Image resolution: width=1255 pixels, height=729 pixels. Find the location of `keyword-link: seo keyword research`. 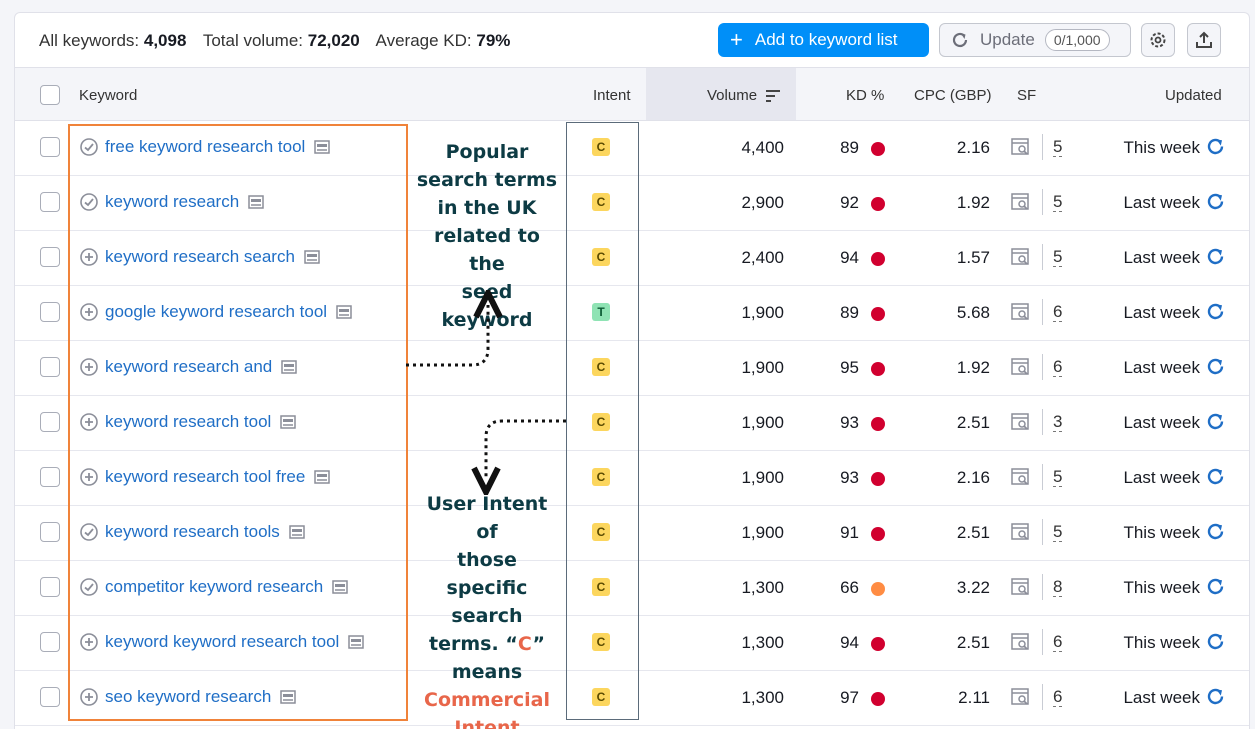

keyword-link: seo keyword research is located at coordinates (188, 696).